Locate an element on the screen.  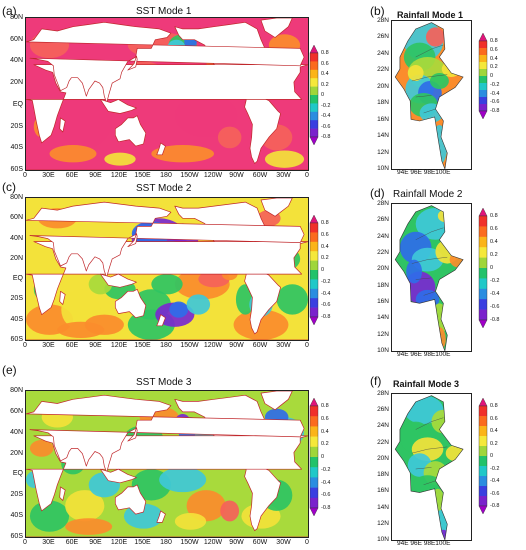
lat-tick-label: 40S is located at coordinates (16, 148).